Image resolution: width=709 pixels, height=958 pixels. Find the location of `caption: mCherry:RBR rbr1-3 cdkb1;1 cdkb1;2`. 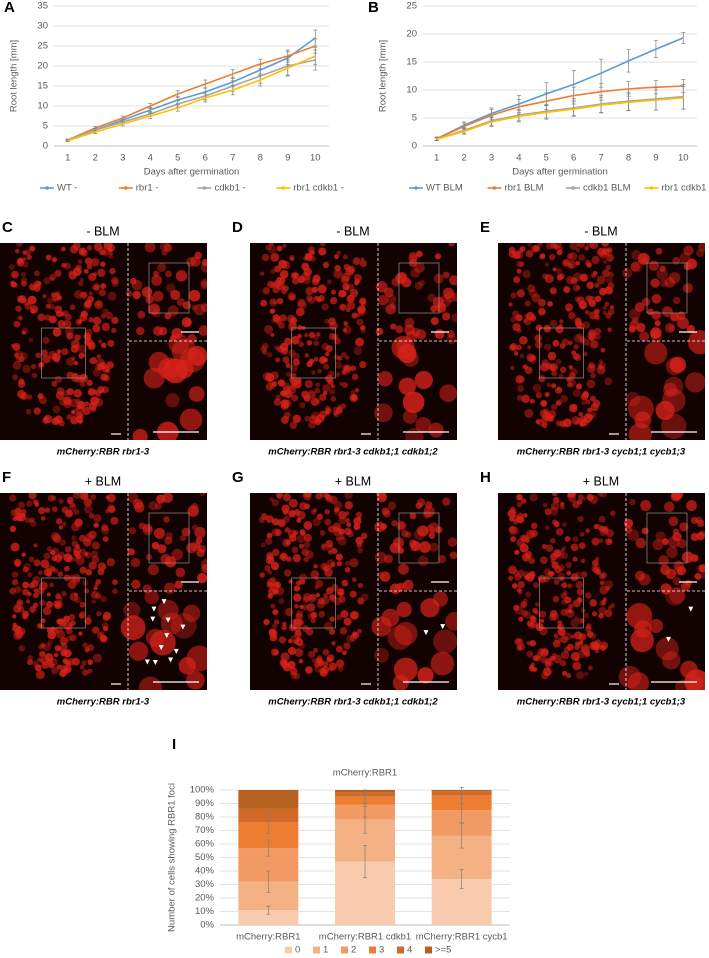

caption: mCherry:RBR rbr1-3 cdkb1;1 cdkb1;2 is located at coordinates (353, 702).